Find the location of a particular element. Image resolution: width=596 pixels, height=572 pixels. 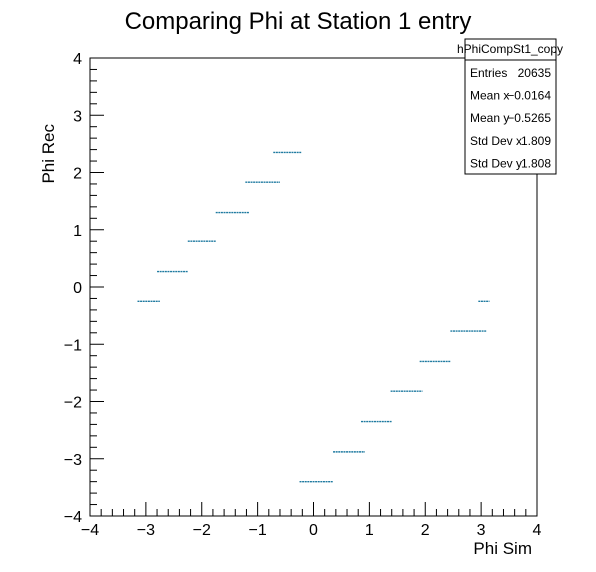

stats-row-value: 1.808 is located at coordinates (536, 163).